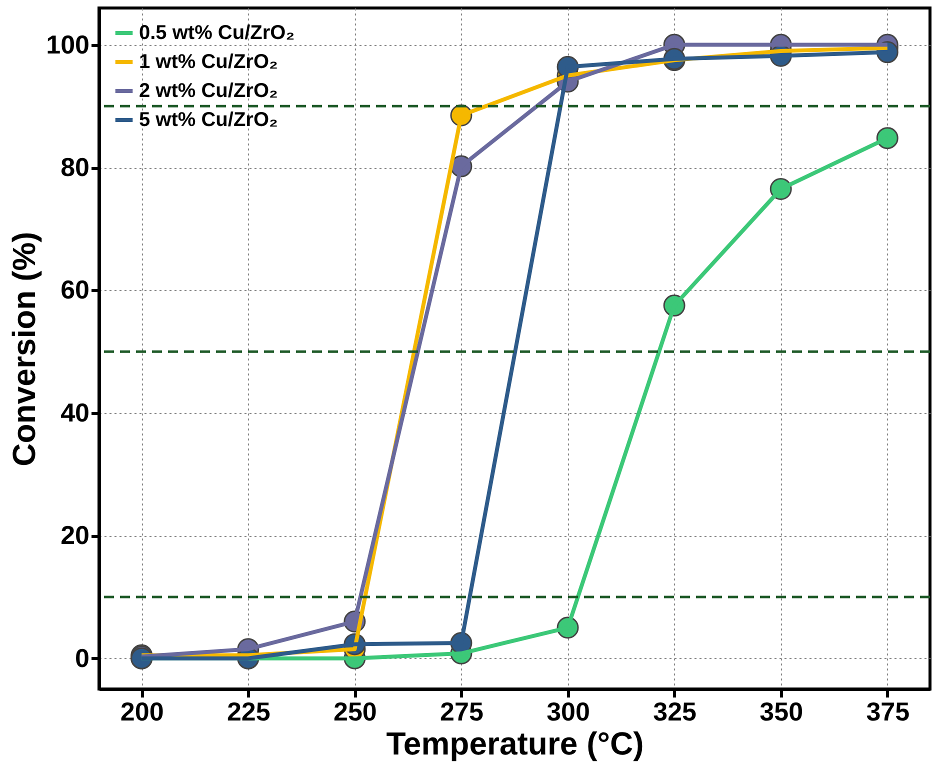  I want to click on y-tick-label: 100, so click(68, 44).